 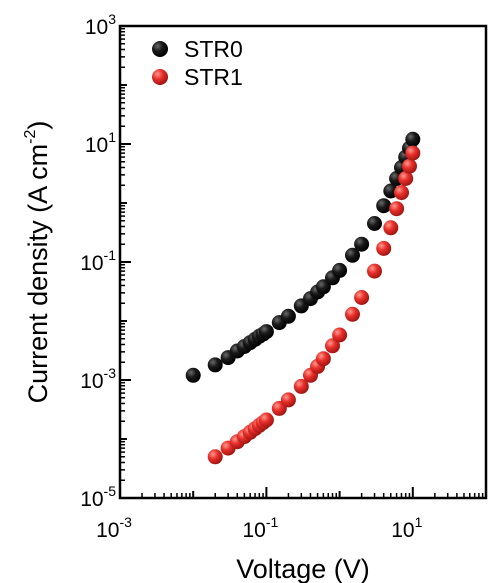 I want to click on x-tick-label: 10⁻¹, so click(x=260, y=528).